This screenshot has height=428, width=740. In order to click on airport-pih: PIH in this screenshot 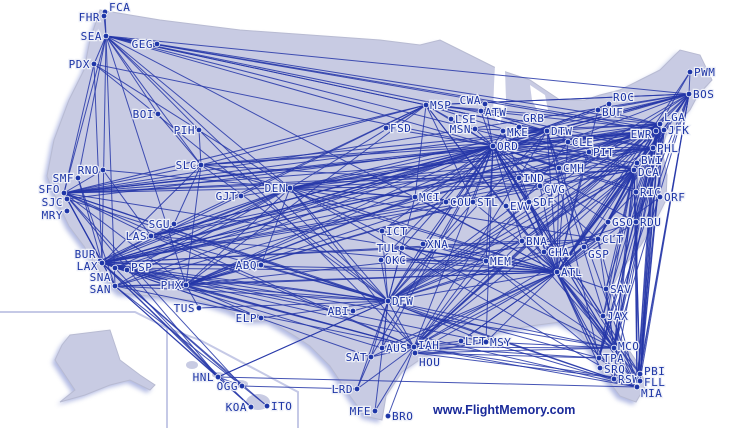, I will do `click(187, 130)`.